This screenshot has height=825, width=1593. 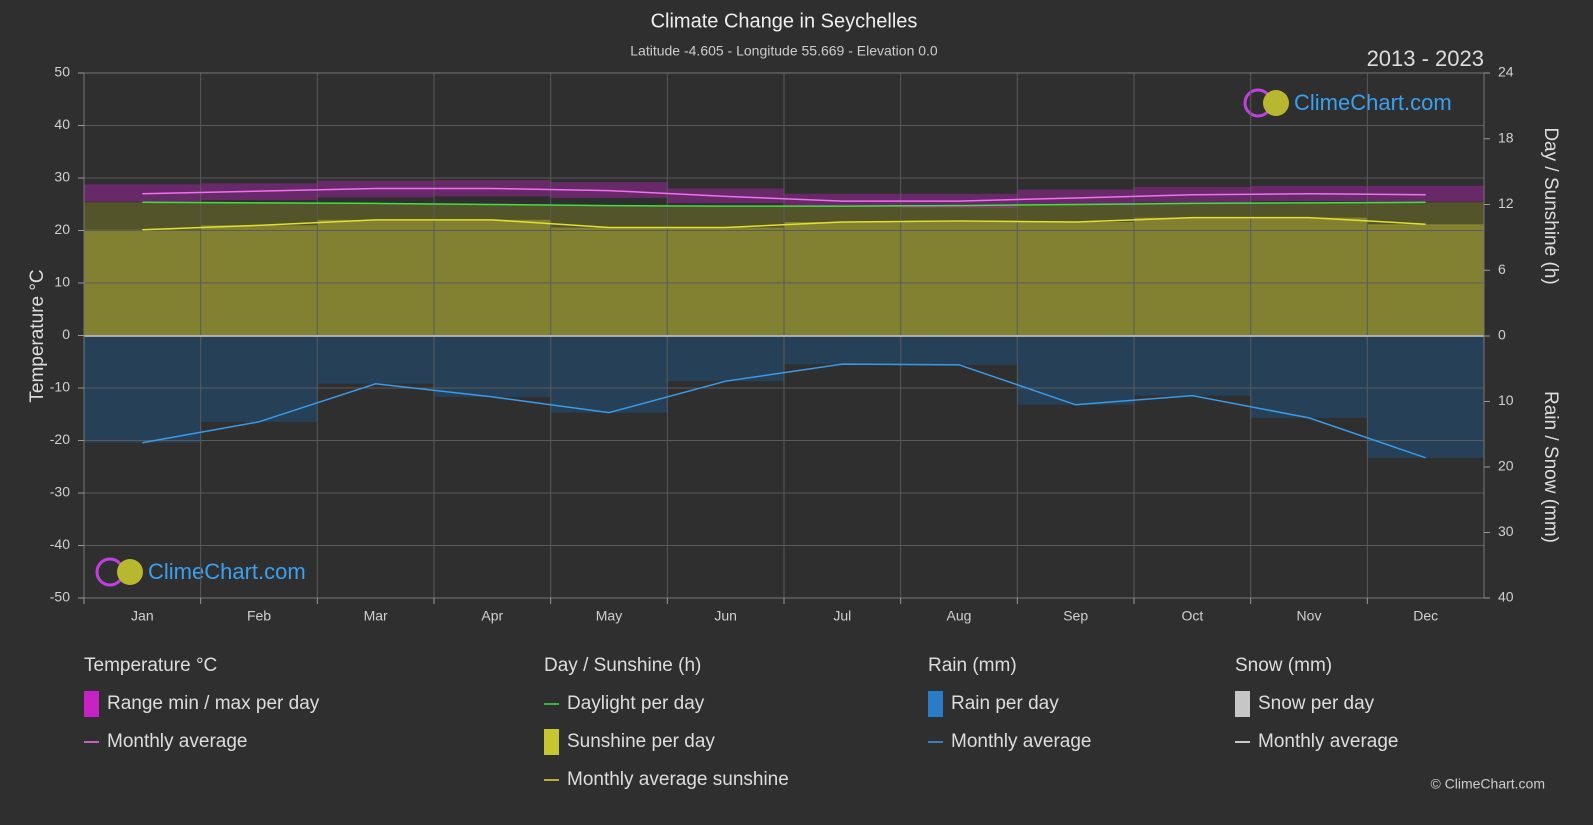 I want to click on y3-tick-label: 40, so click(x=1506, y=597).